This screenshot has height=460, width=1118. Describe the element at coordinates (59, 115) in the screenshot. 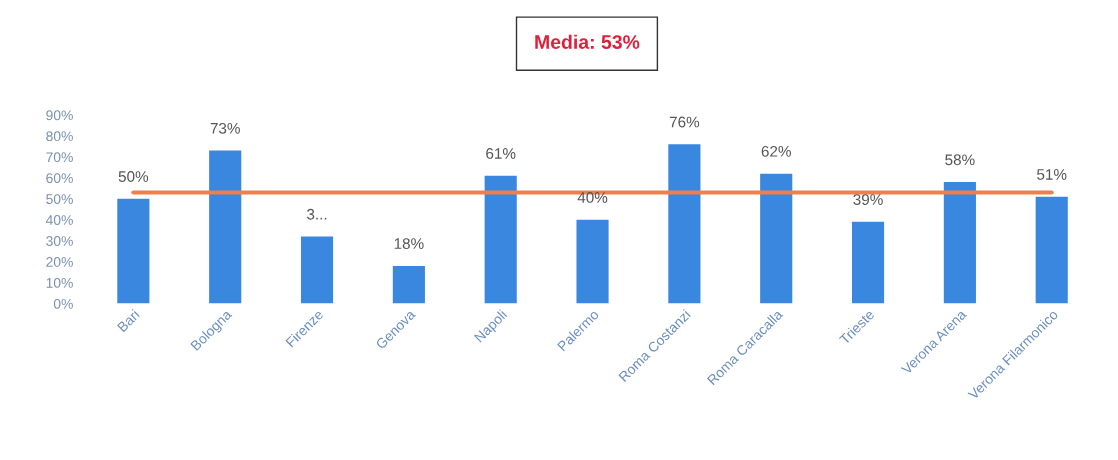

I see `y-tick-label: 90%` at that location.